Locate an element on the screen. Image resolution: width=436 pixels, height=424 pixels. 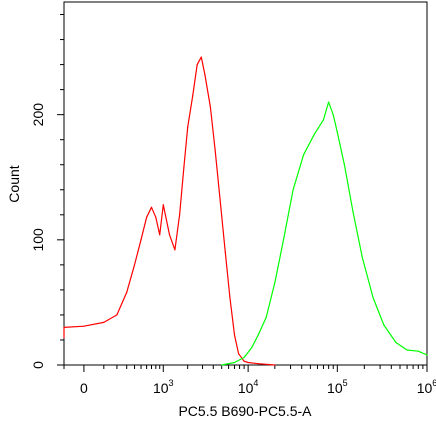
x-tick-label: 10⁴ is located at coordinates (248, 387).